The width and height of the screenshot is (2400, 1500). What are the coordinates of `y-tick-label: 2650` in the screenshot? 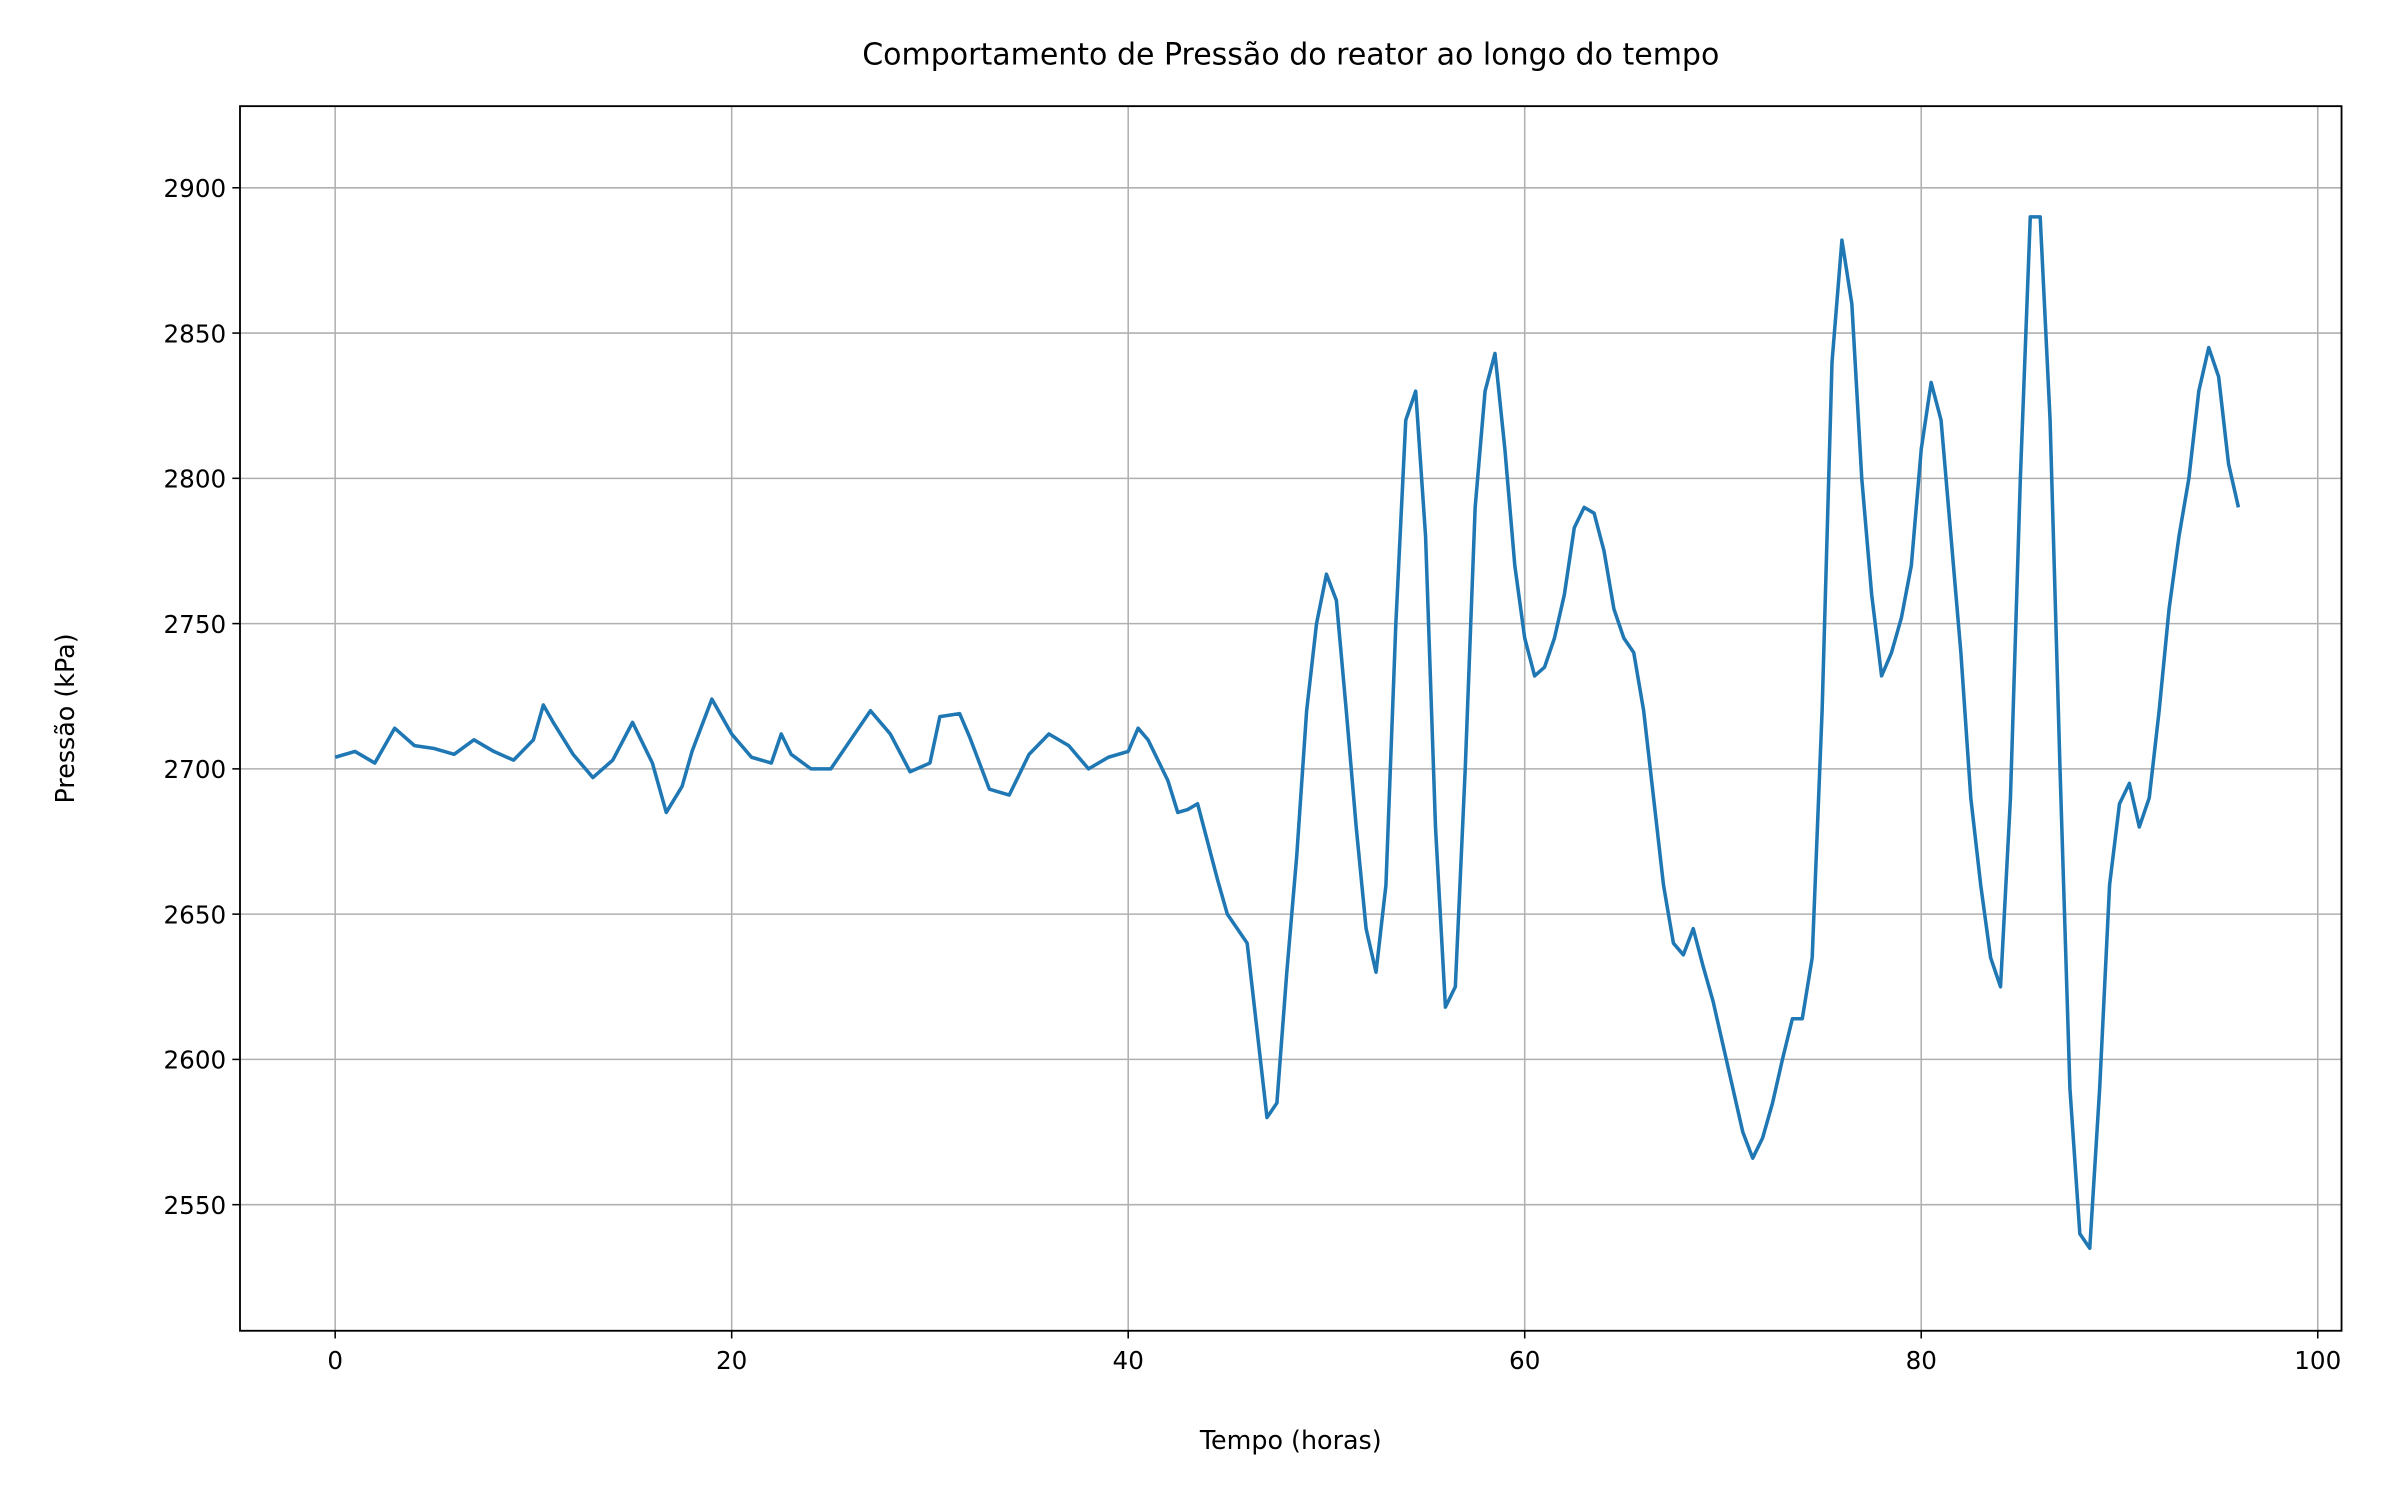 It's located at (195, 914).